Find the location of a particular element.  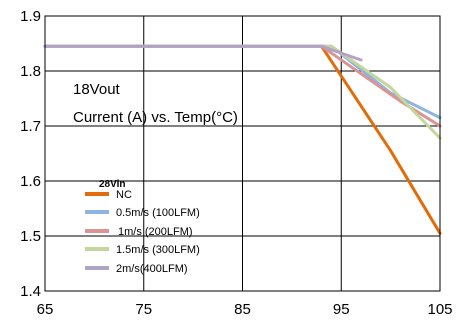

legend-label-3: 1m/s (200LFM) is located at coordinates (155, 232).